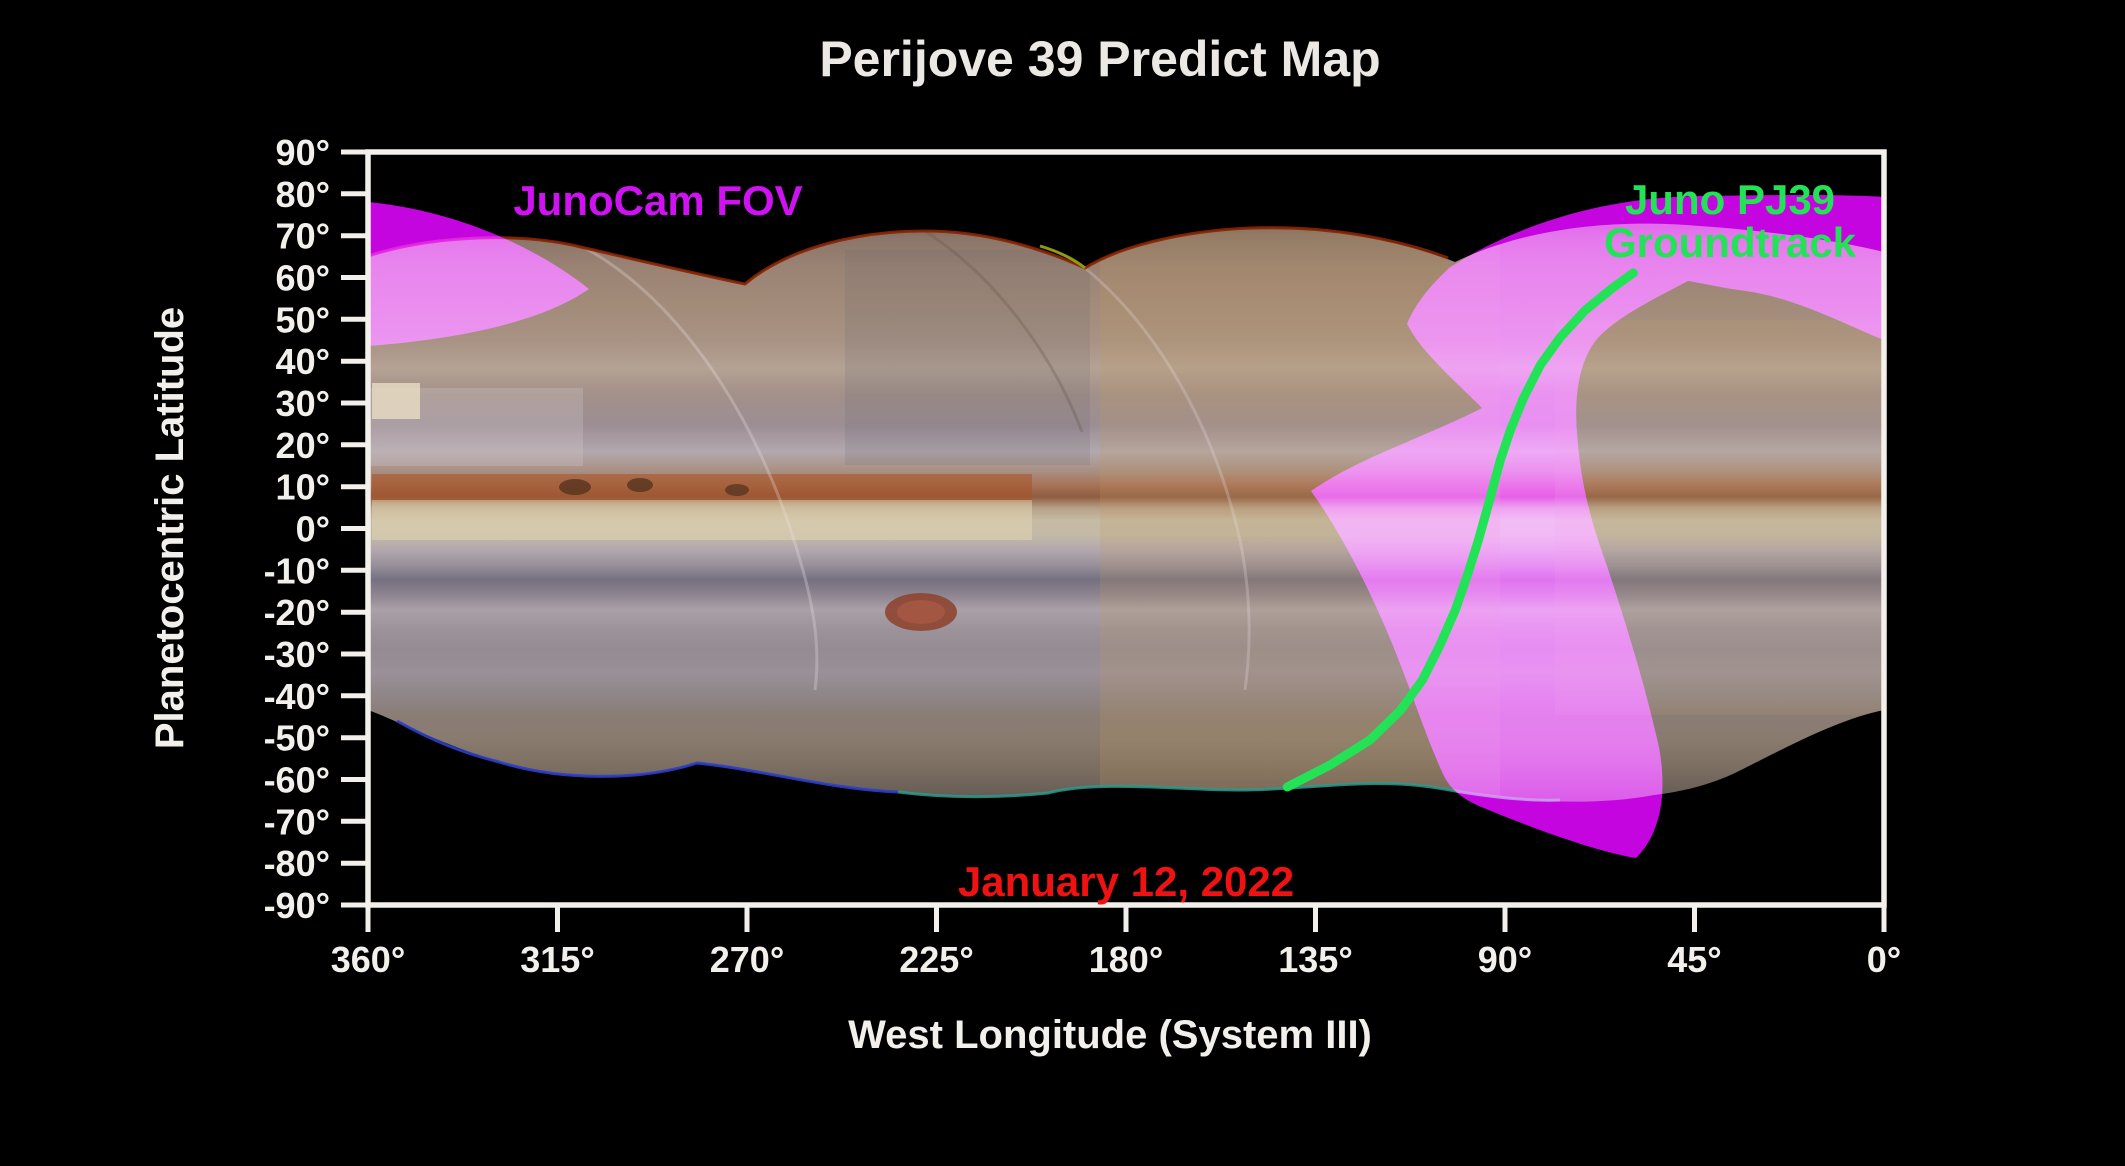  I want to click on x-tick-label: 135°, so click(1315, 959).